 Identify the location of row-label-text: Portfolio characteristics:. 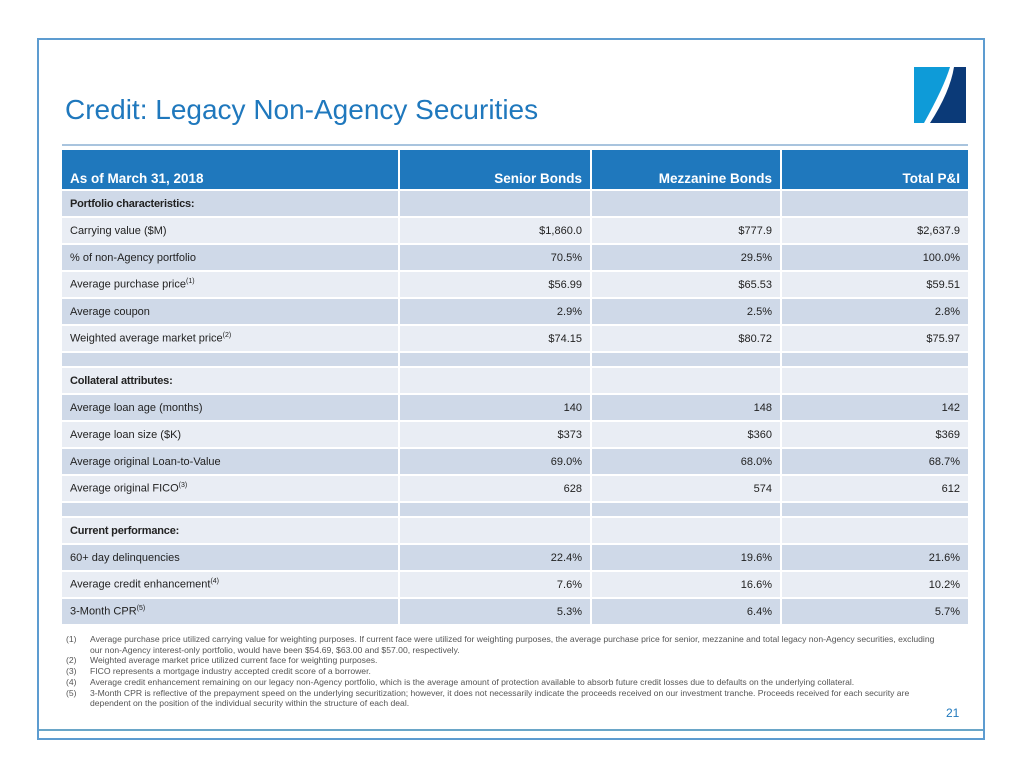
(132, 203).